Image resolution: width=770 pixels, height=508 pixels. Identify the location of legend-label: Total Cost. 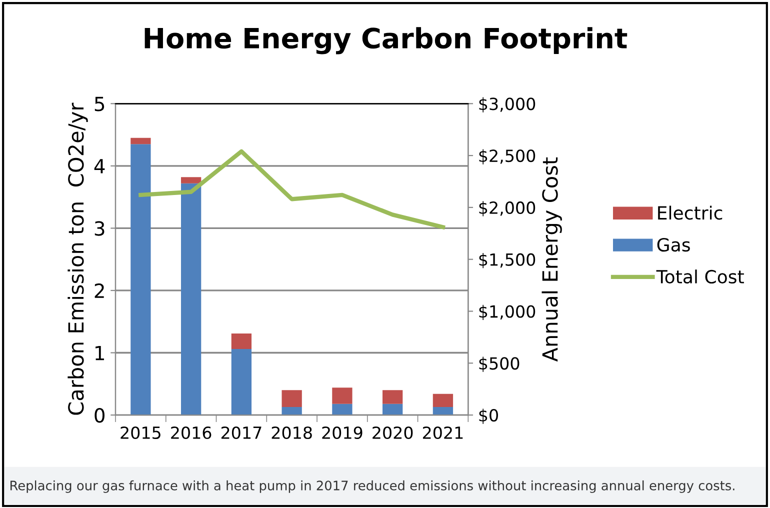
(700, 277).